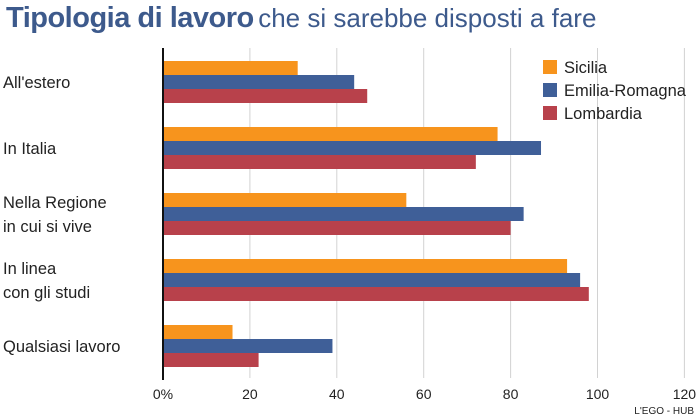 This screenshot has height=420, width=700. Describe the element at coordinates (46, 293) in the screenshot. I see `category-label: con gli studi` at that location.